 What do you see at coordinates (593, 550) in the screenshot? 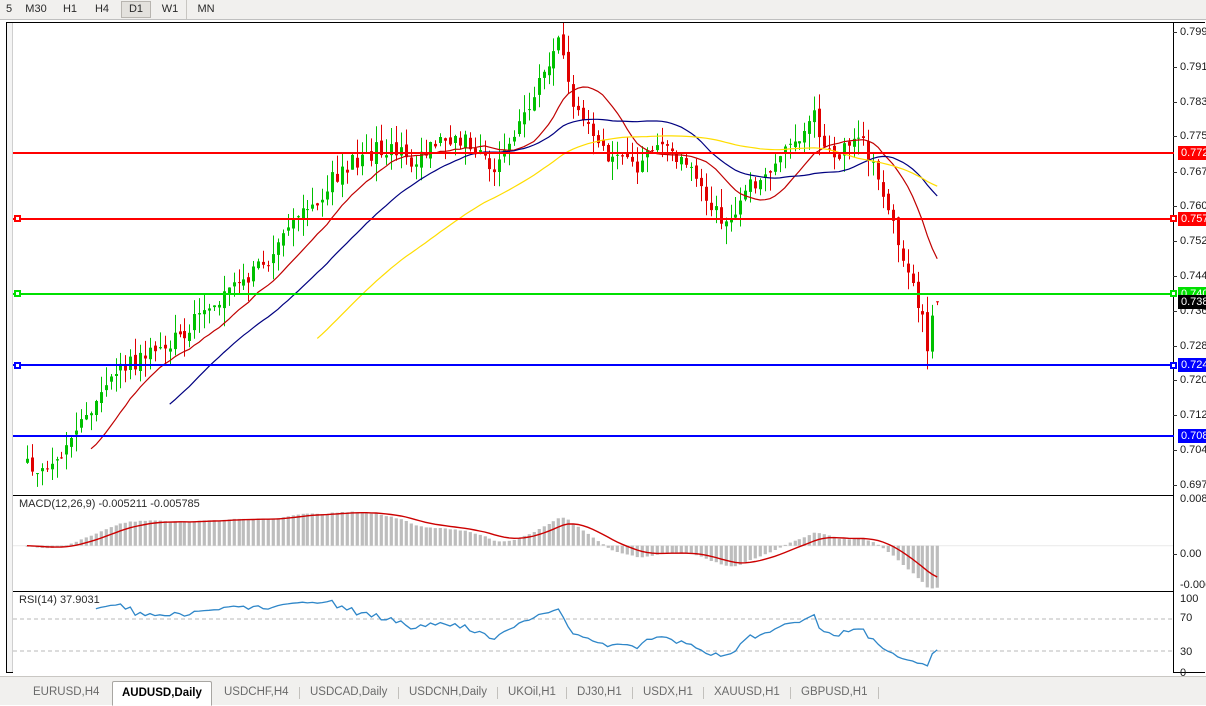
I see `macd-plot` at bounding box center [593, 550].